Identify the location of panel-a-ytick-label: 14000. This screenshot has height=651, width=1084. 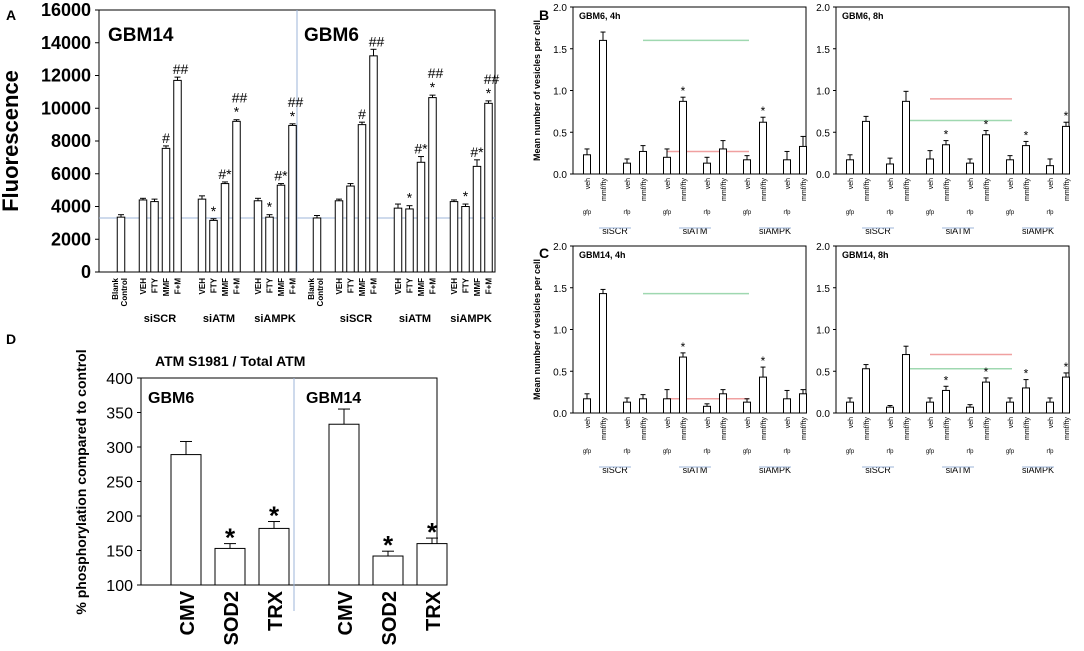
(66, 43).